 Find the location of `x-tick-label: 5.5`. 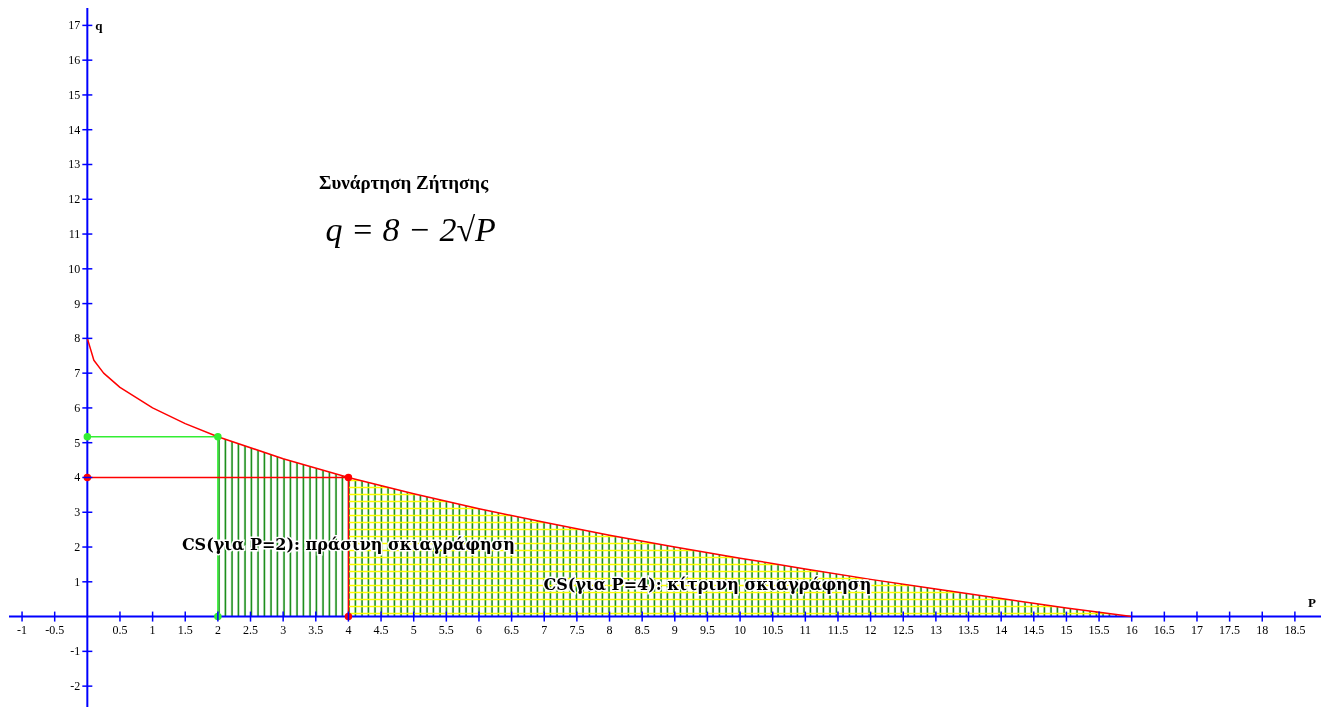

x-tick-label: 5.5 is located at coordinates (446, 629).